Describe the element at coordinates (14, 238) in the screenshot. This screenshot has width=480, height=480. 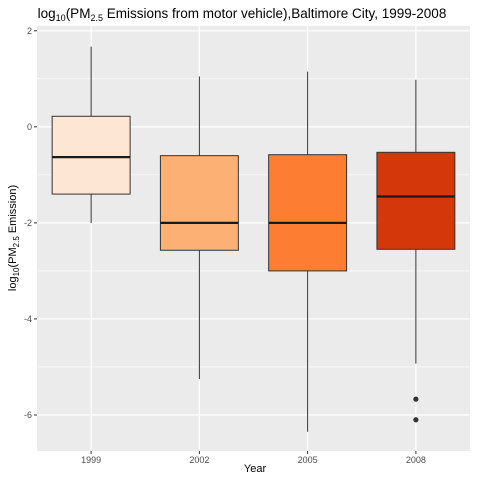
I see `y-axis-title: log10(PM2.5 Emission)` at that location.